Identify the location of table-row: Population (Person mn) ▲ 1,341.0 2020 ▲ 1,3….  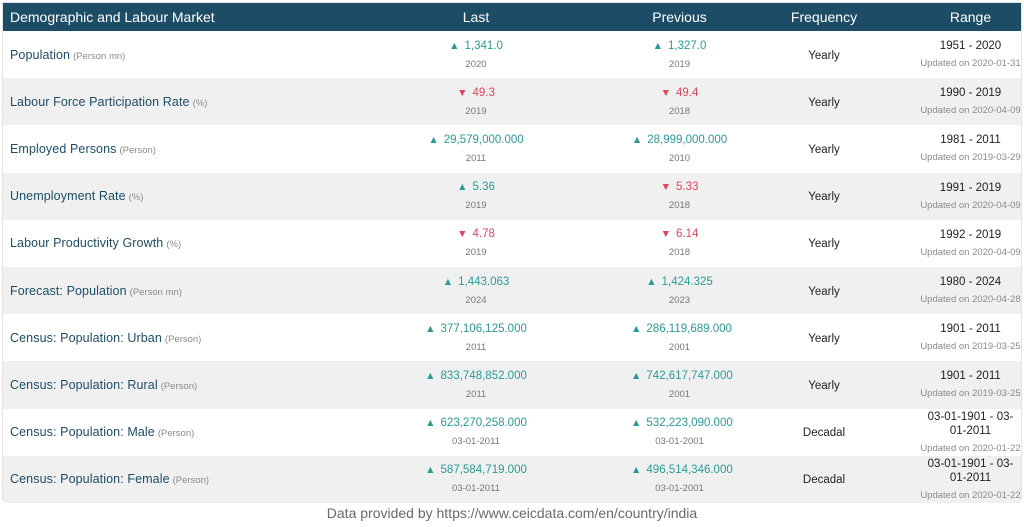
(512, 54).